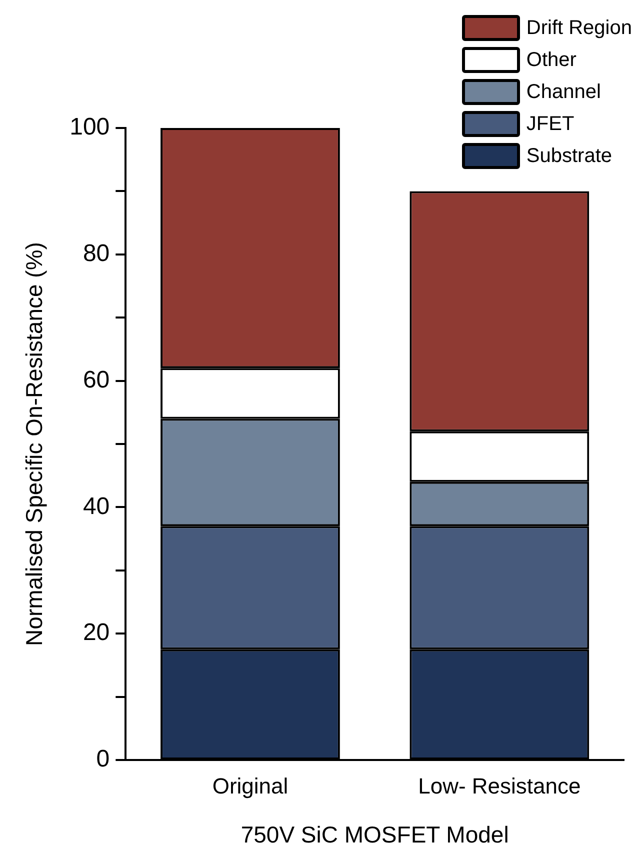 Image resolution: width=638 pixels, height=858 pixels. I want to click on legend-label: JFET, so click(550, 124).